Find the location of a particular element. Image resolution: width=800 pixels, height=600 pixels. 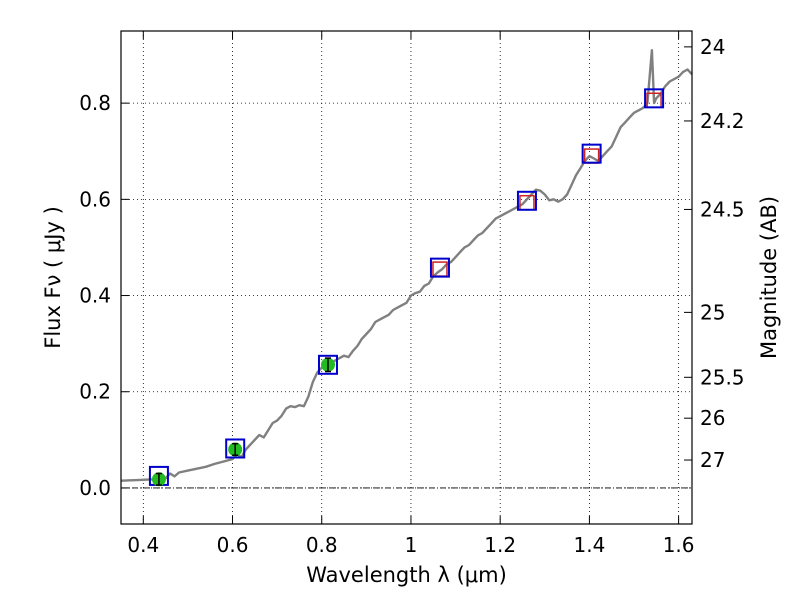

x-axis-label: Wavelength λ (μm) is located at coordinates (406, 575).